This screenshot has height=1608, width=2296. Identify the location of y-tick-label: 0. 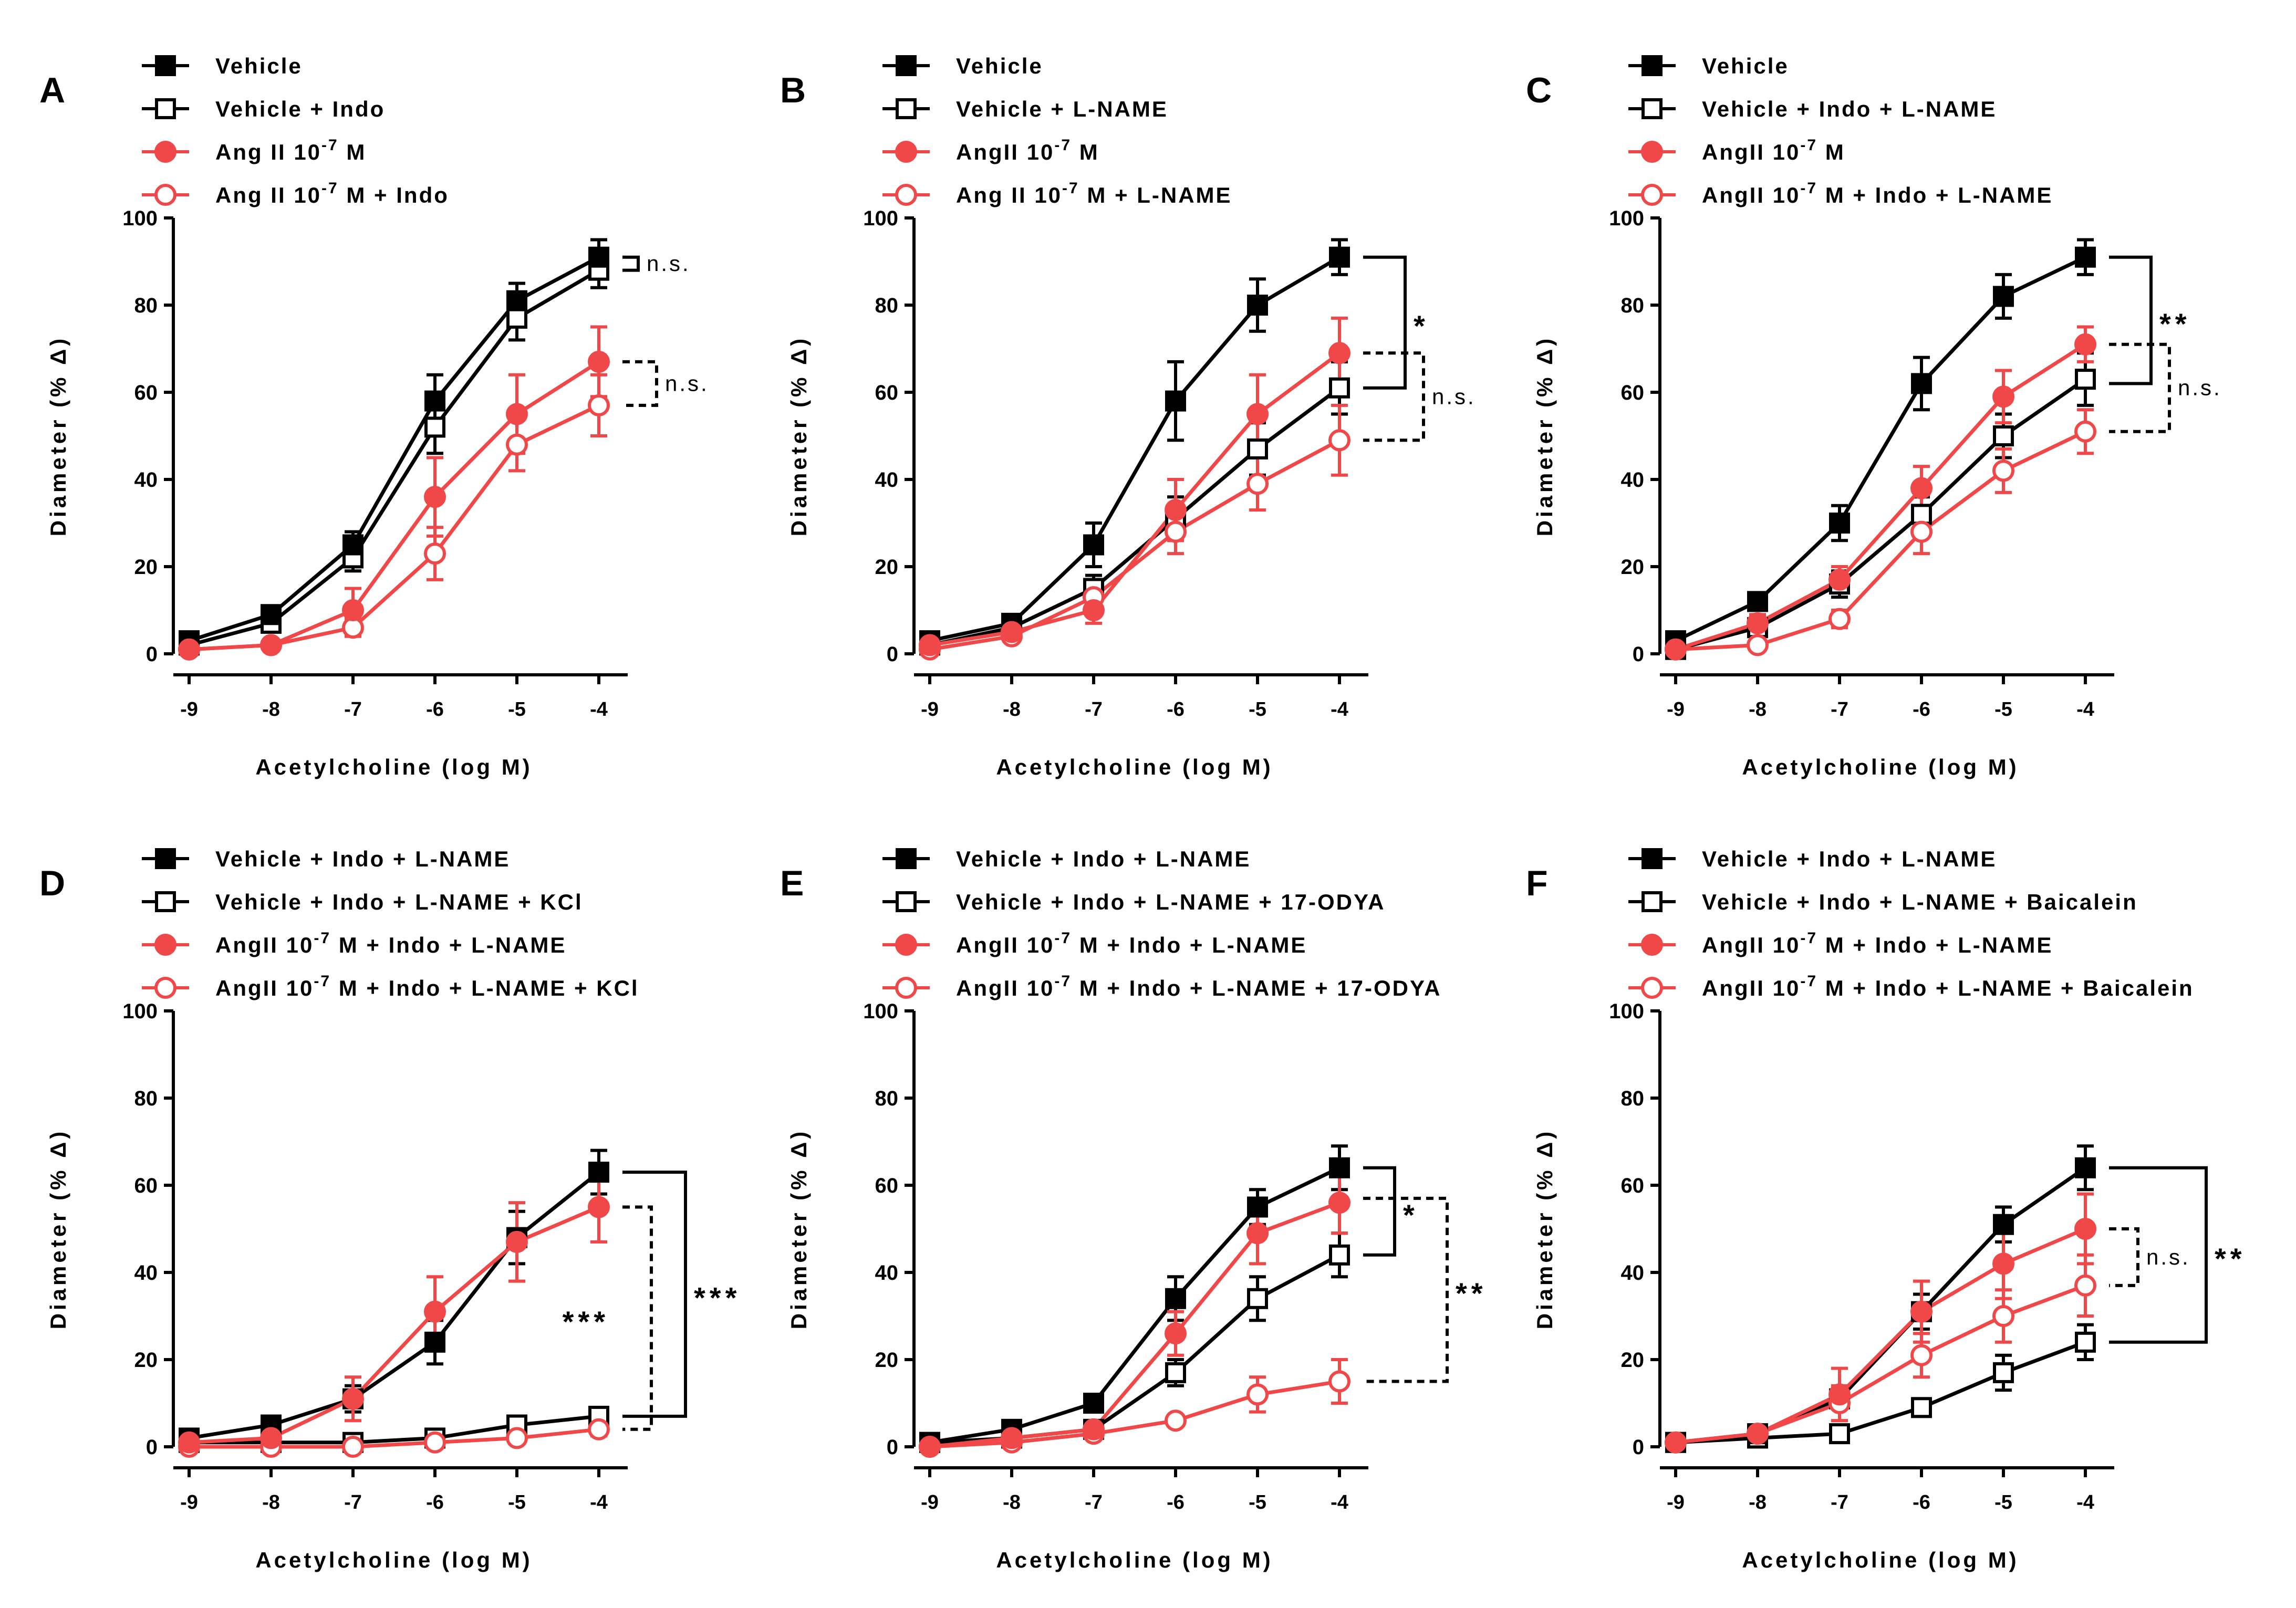
(152, 1447).